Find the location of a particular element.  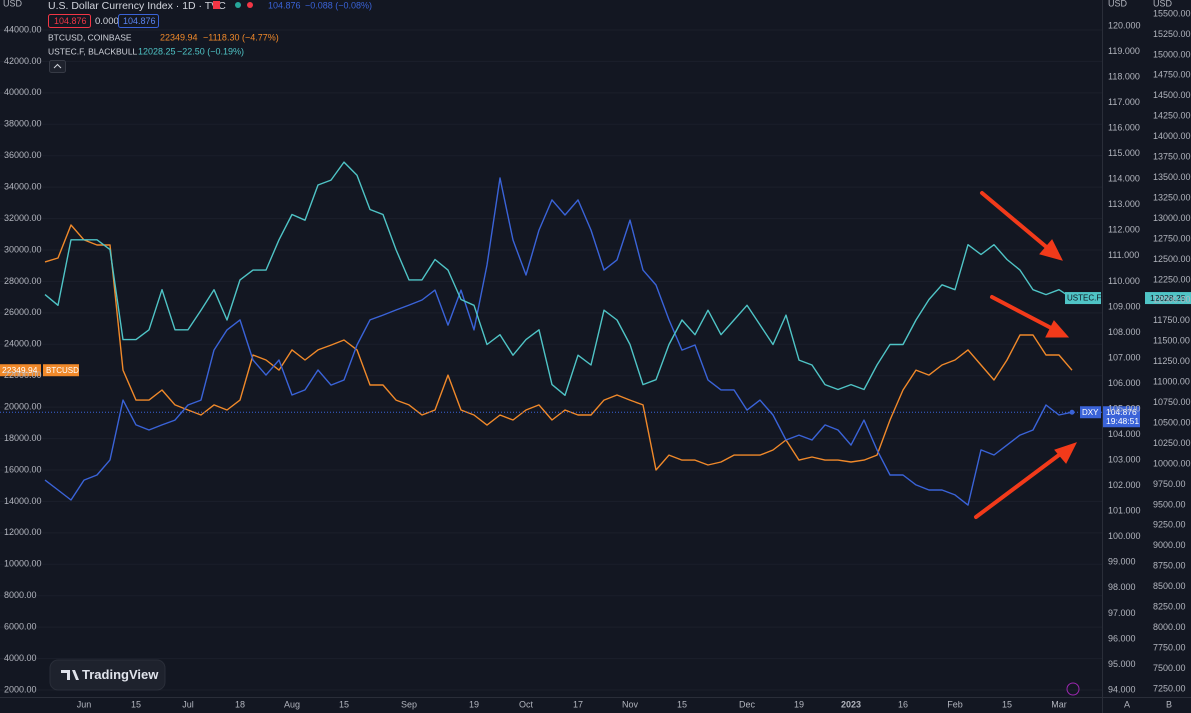

x-tick-label: Oct is located at coordinates (526, 704).